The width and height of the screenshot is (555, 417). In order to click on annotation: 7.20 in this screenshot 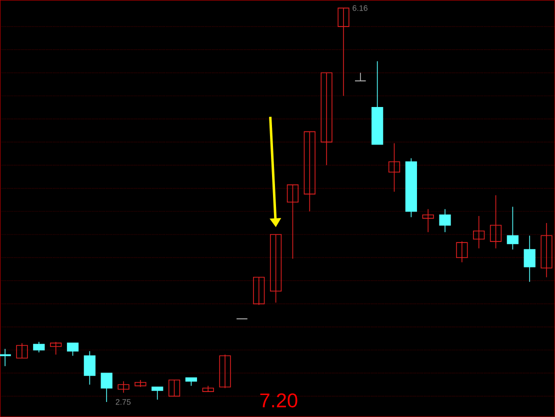, I will do `click(279, 400)`.